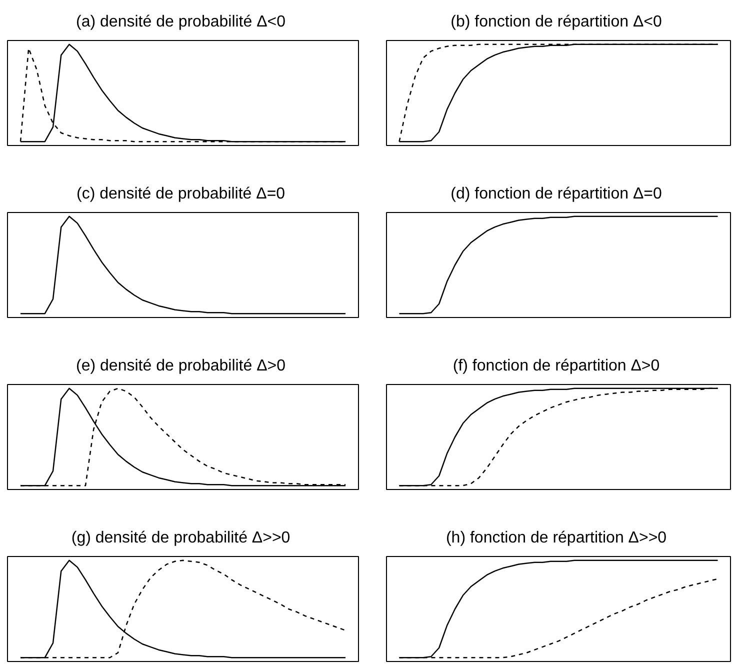  What do you see at coordinates (556, 194) in the screenshot?
I see `chart-title: (d) fonction de répartition Δ=0` at bounding box center [556, 194].